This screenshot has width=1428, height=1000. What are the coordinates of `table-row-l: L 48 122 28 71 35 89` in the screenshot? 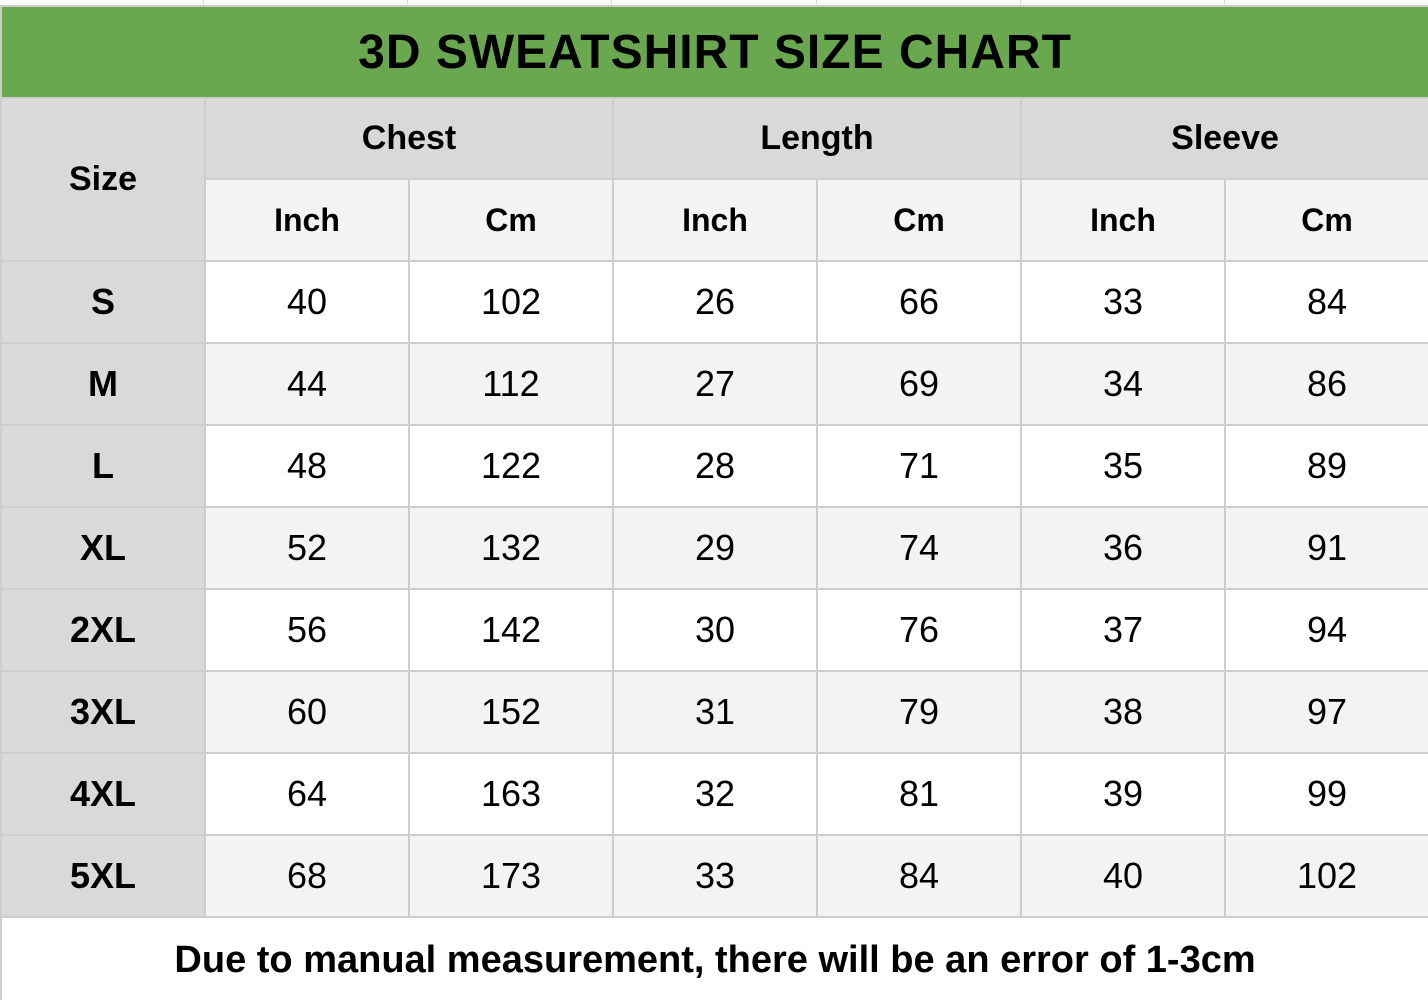 It's located at (714, 466).